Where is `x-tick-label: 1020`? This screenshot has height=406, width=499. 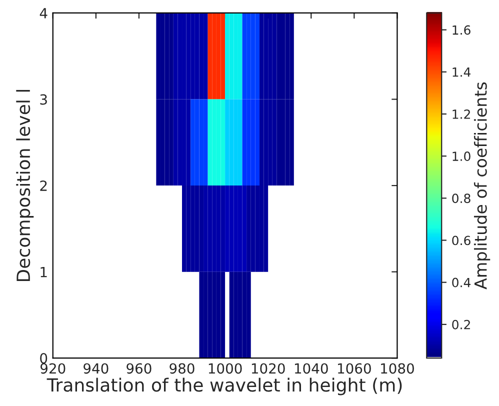 x-tick-label: 1020 is located at coordinates (268, 368).